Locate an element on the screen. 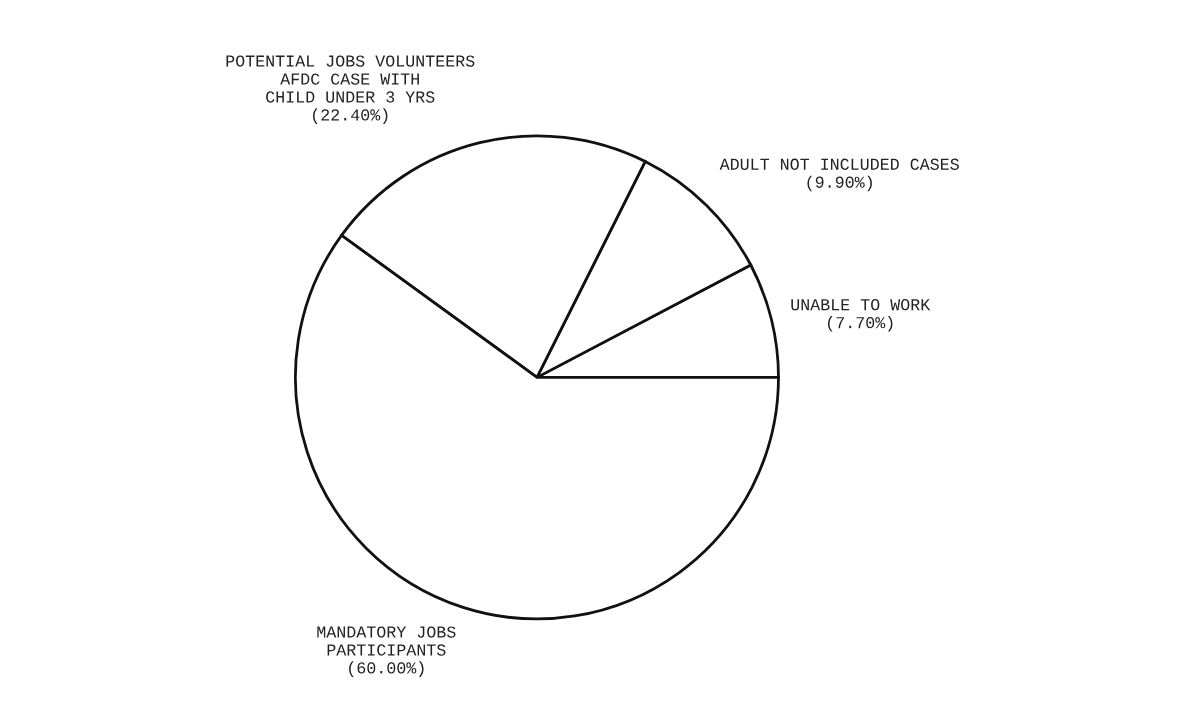  data-label: (60.00%) is located at coordinates (386, 669).